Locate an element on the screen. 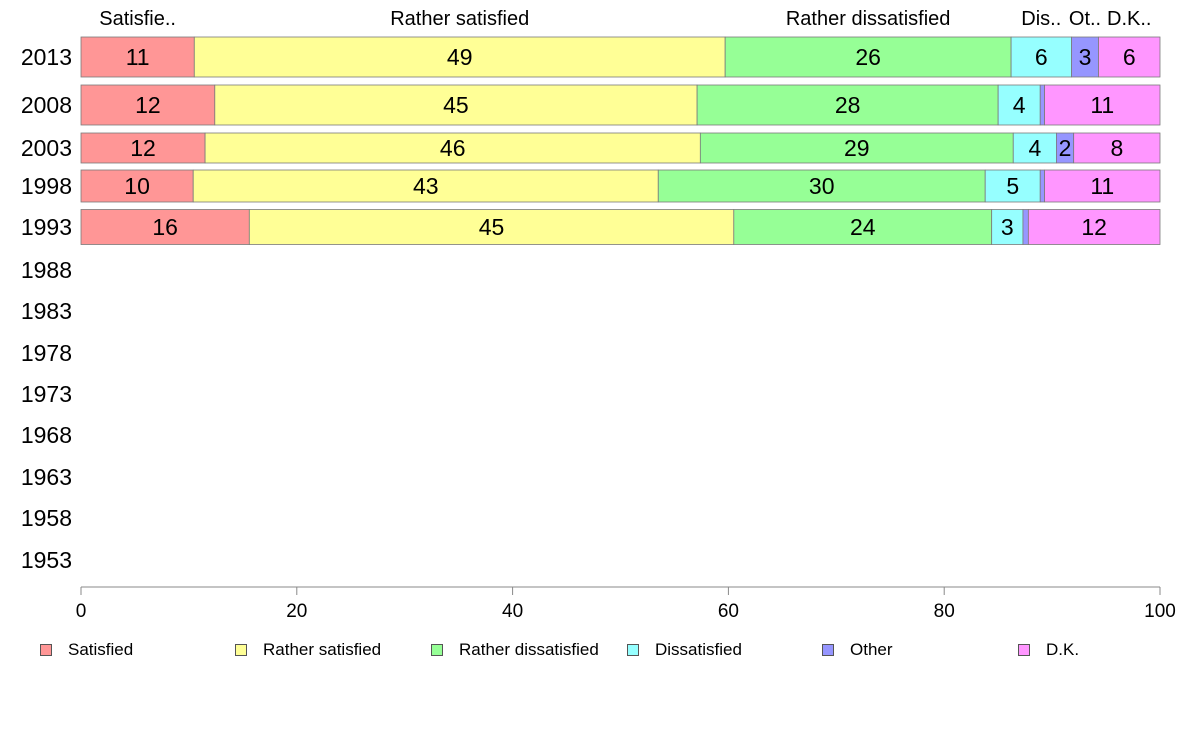  bar-2003-d-k is located at coordinates (1117, 148).